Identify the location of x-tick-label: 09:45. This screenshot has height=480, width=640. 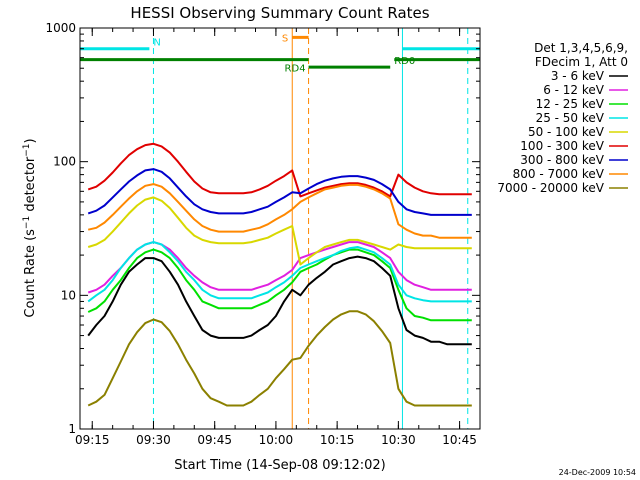
(214, 440).